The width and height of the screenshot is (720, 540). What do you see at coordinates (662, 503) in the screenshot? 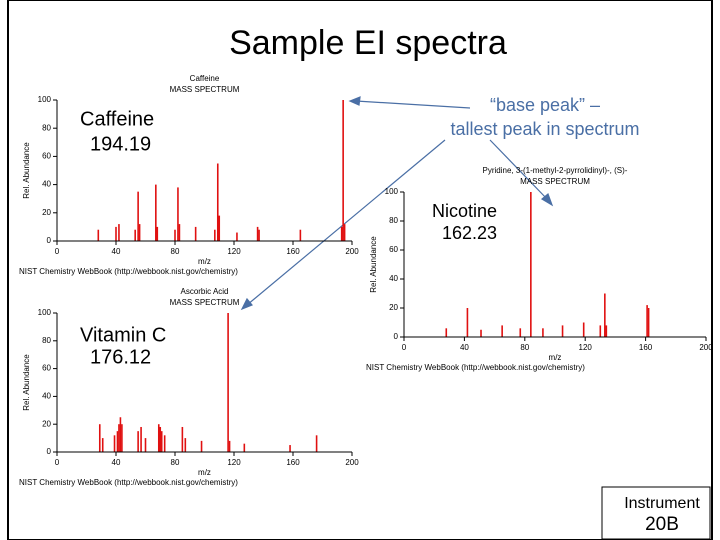
I see `badge-text: Instrument` at bounding box center [662, 503].